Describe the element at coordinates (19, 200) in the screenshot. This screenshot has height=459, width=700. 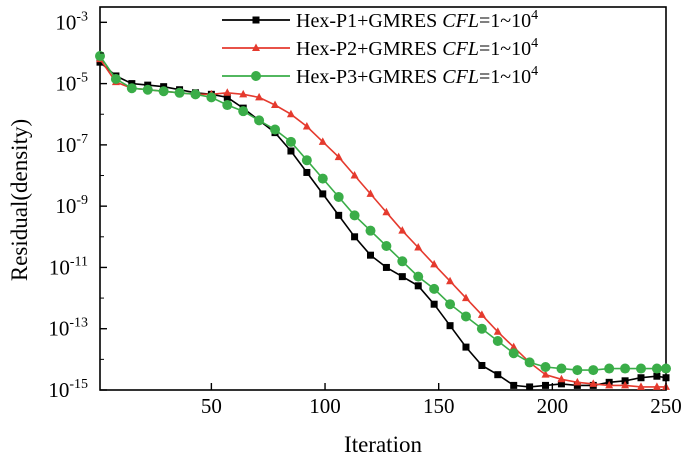
I see `y-axis-title: Residual(density)` at that location.